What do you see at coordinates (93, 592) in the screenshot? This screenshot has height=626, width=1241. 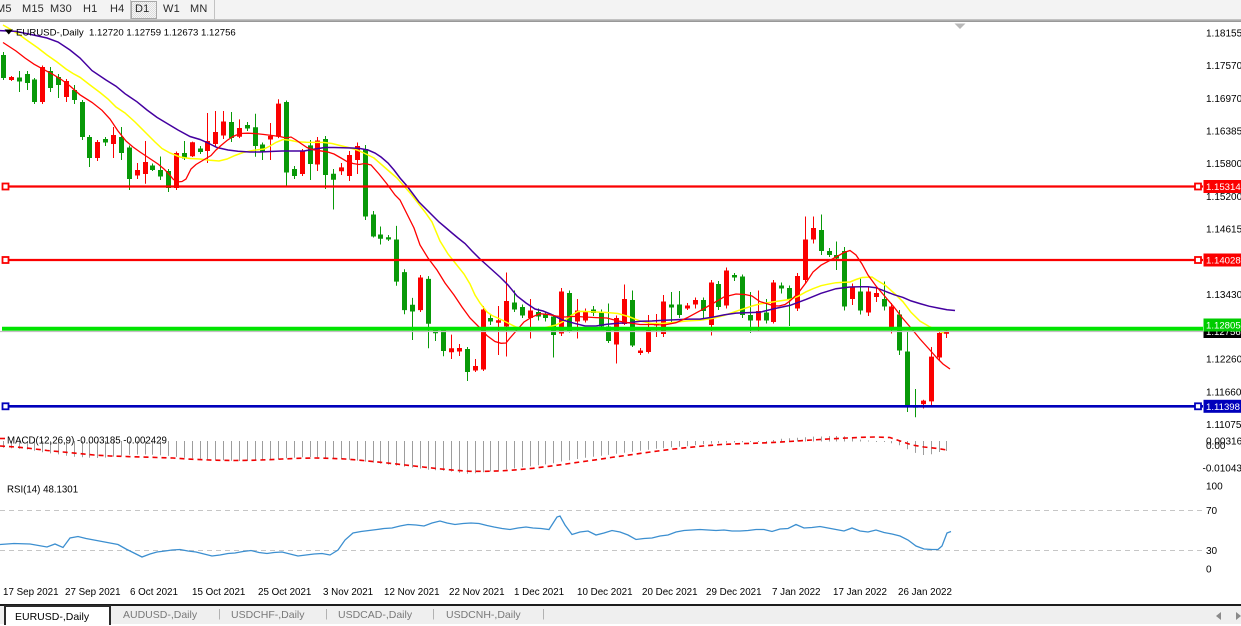 I see `svg-text: 27 Sep 2021` at bounding box center [93, 592].